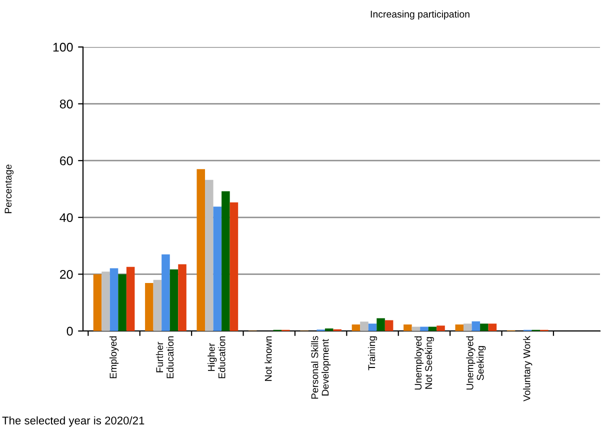  I want to click on chart-title: Increasing participation, so click(420, 15).